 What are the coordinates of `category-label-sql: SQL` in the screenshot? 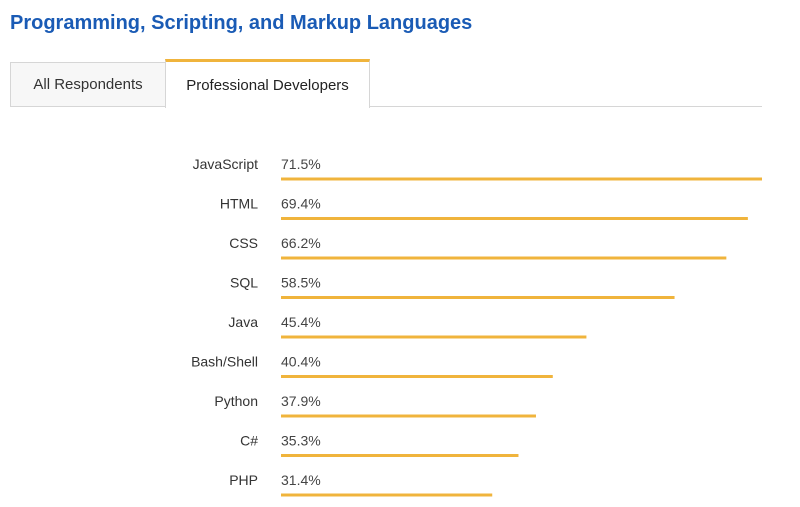 It's located at (244, 283).